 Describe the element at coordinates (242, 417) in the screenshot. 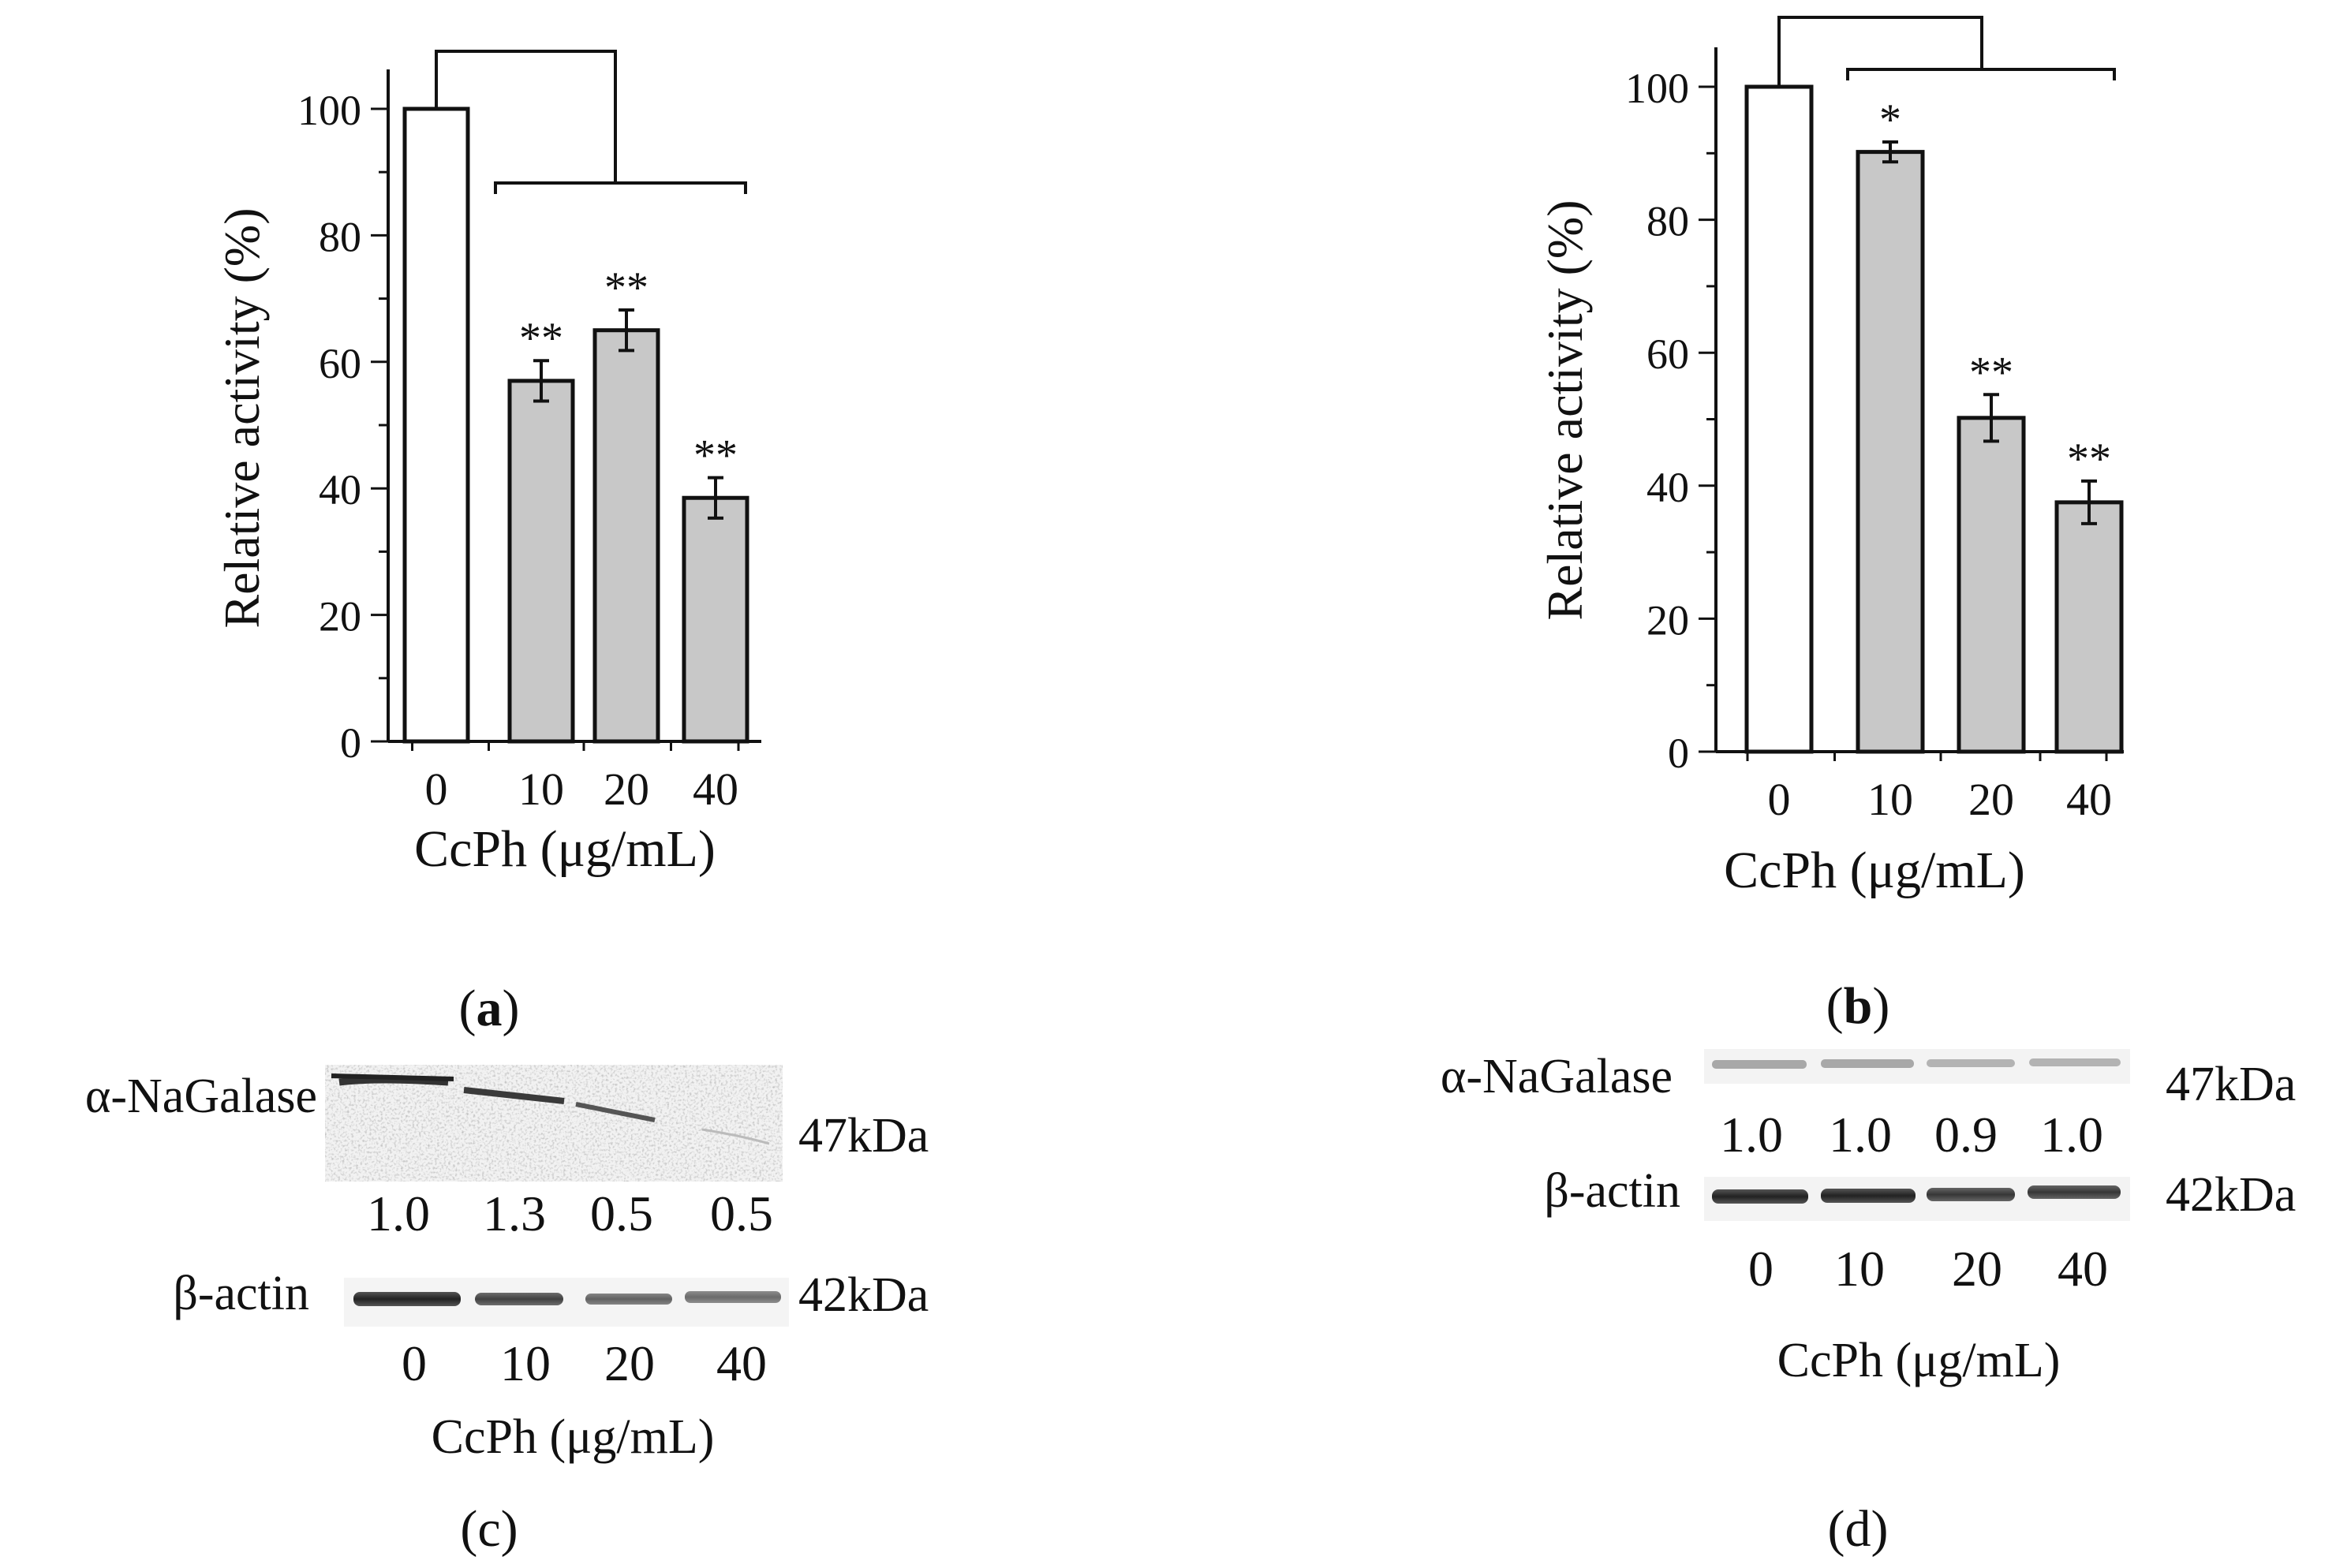

I see `chart-a-y-axis-label: Relative activity (%)` at that location.